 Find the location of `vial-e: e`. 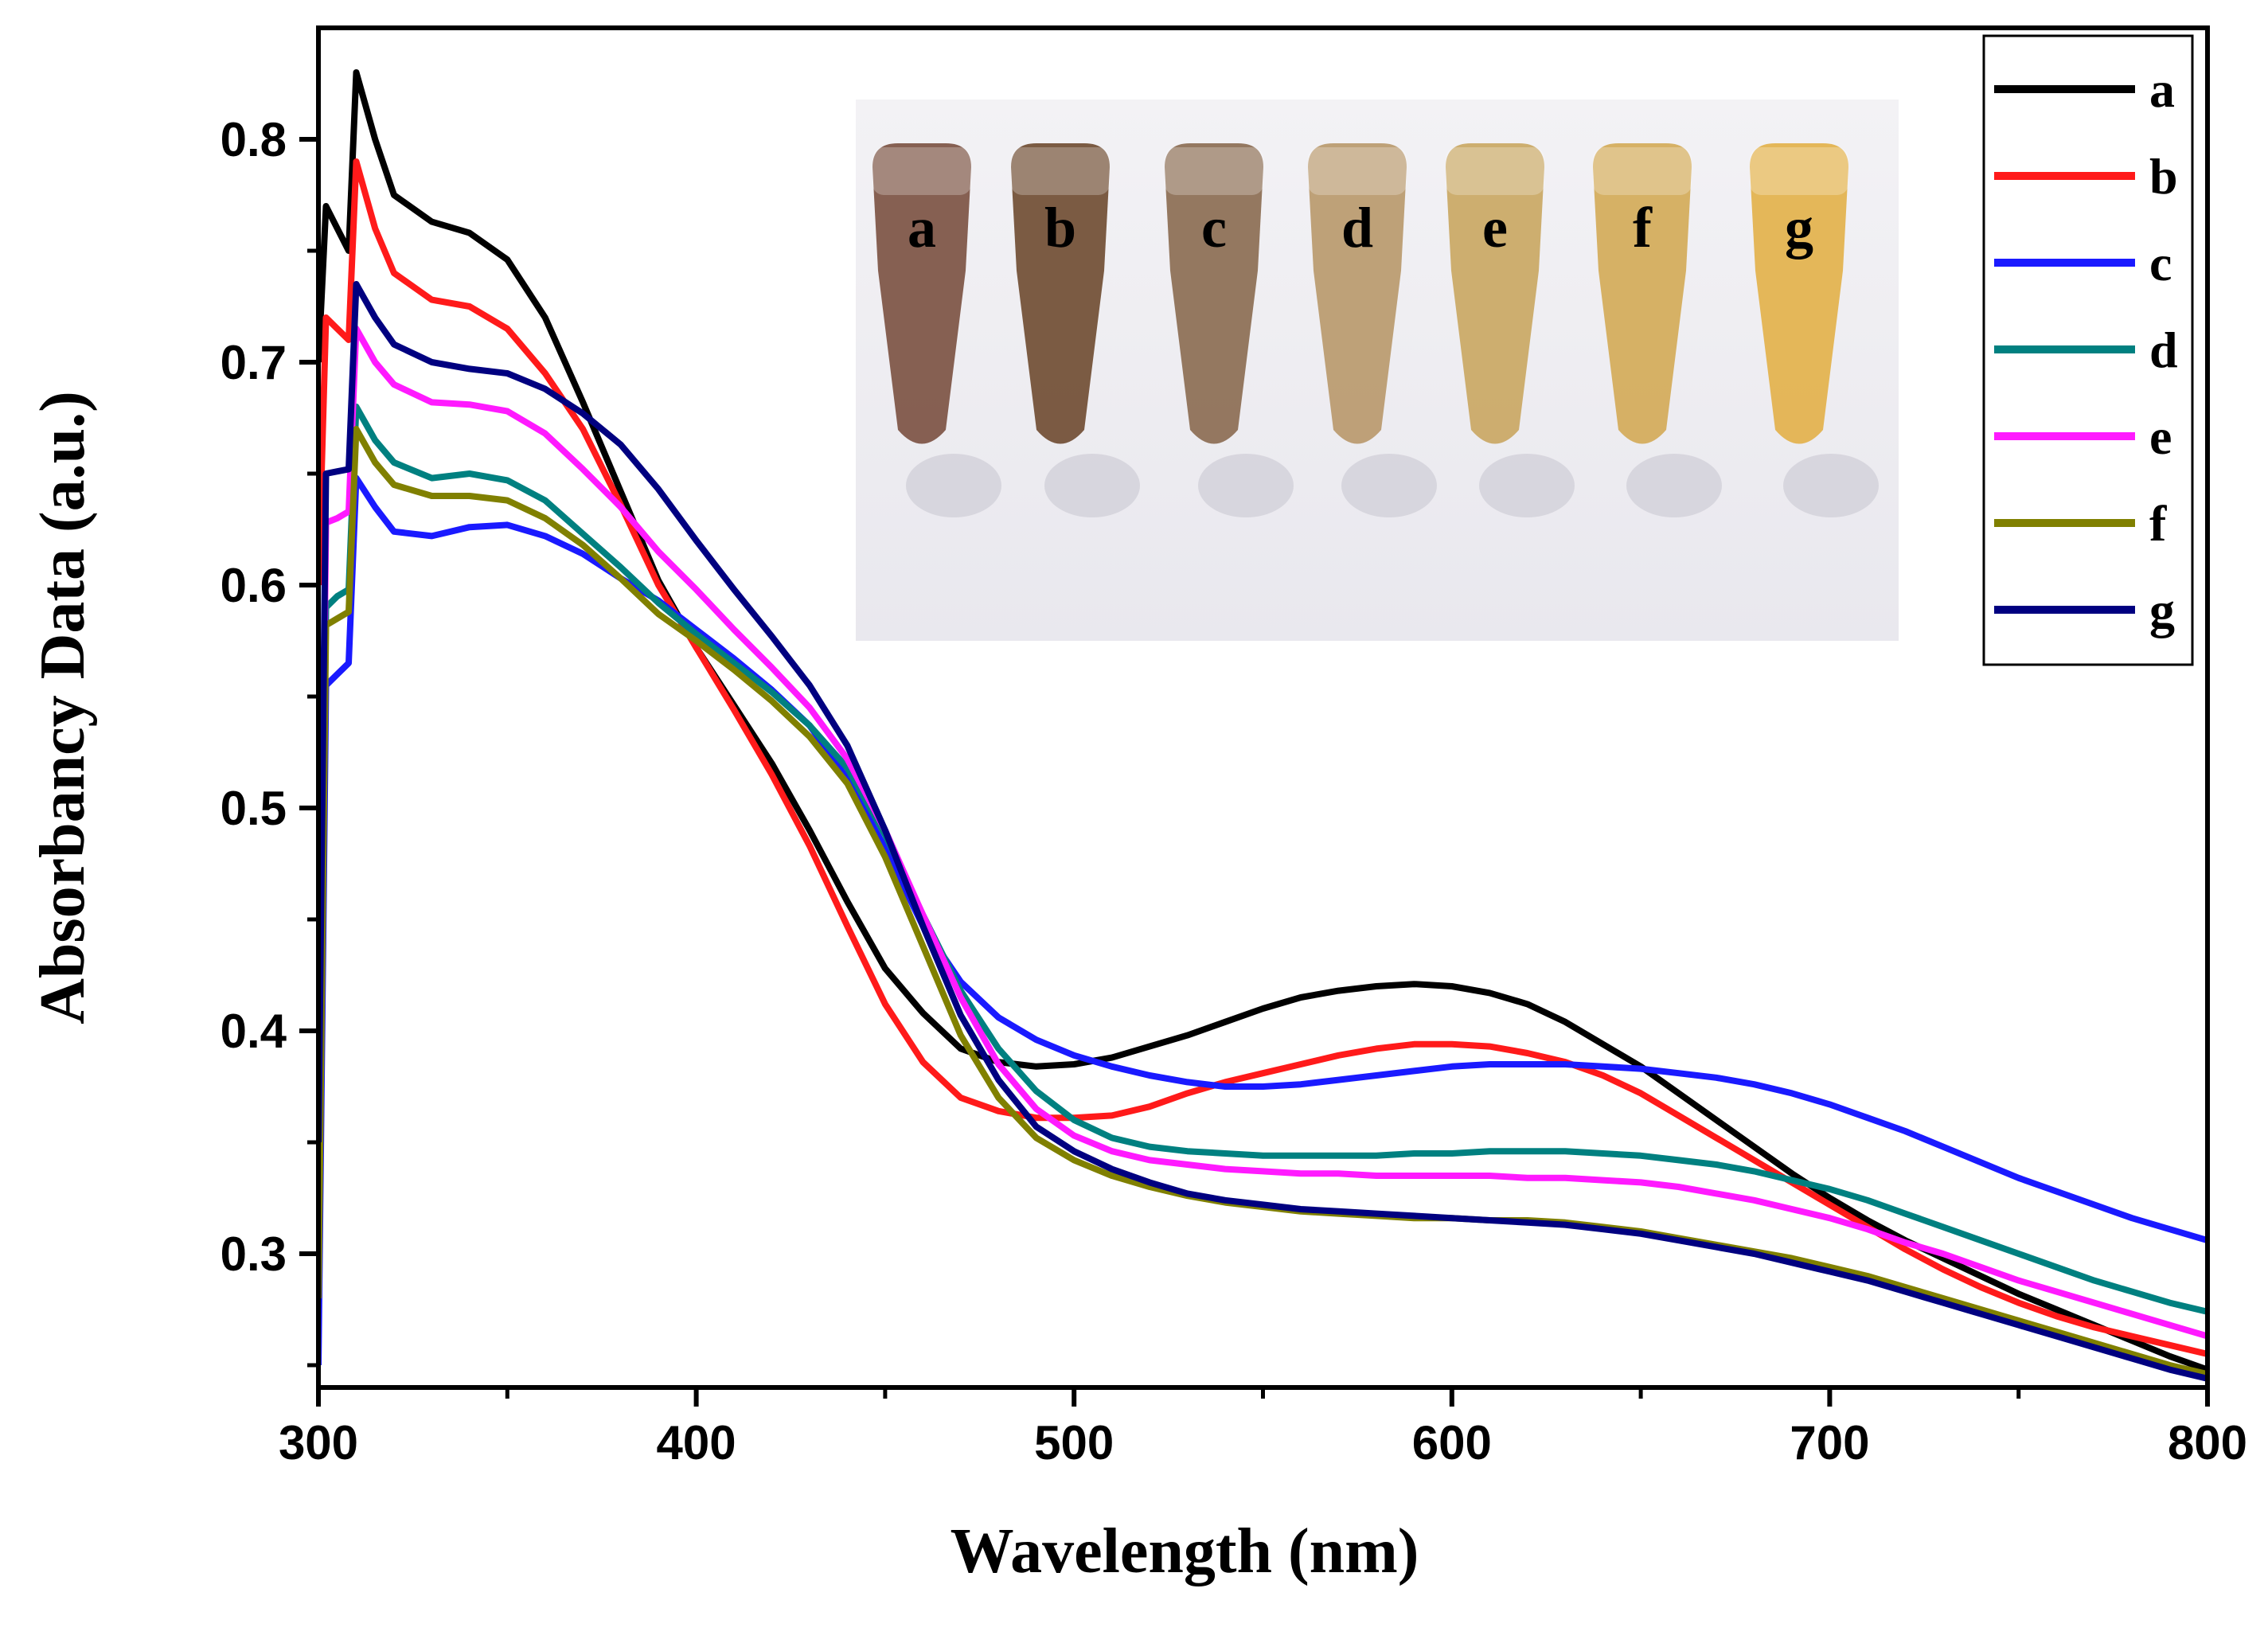

vial-e: e is located at coordinates (1510, 330).